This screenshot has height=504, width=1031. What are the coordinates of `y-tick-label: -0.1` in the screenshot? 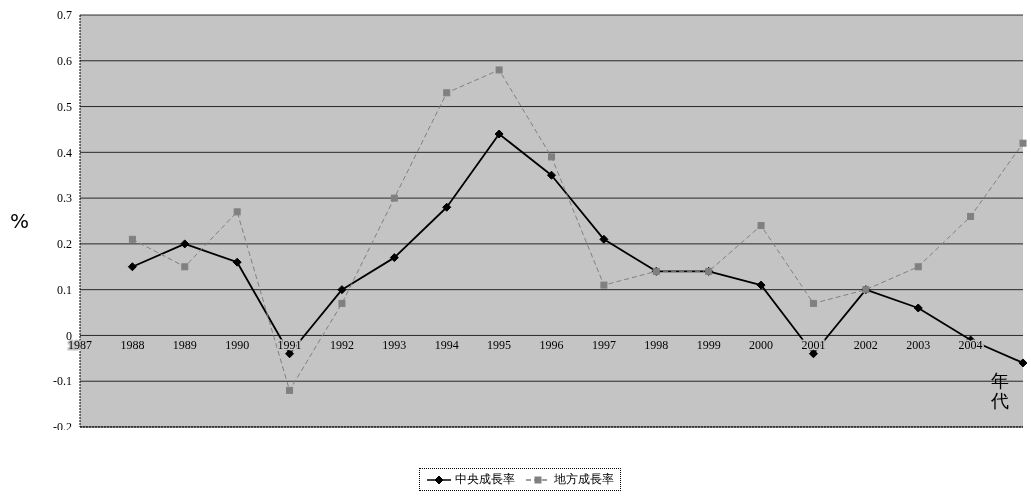 It's located at (62, 381).